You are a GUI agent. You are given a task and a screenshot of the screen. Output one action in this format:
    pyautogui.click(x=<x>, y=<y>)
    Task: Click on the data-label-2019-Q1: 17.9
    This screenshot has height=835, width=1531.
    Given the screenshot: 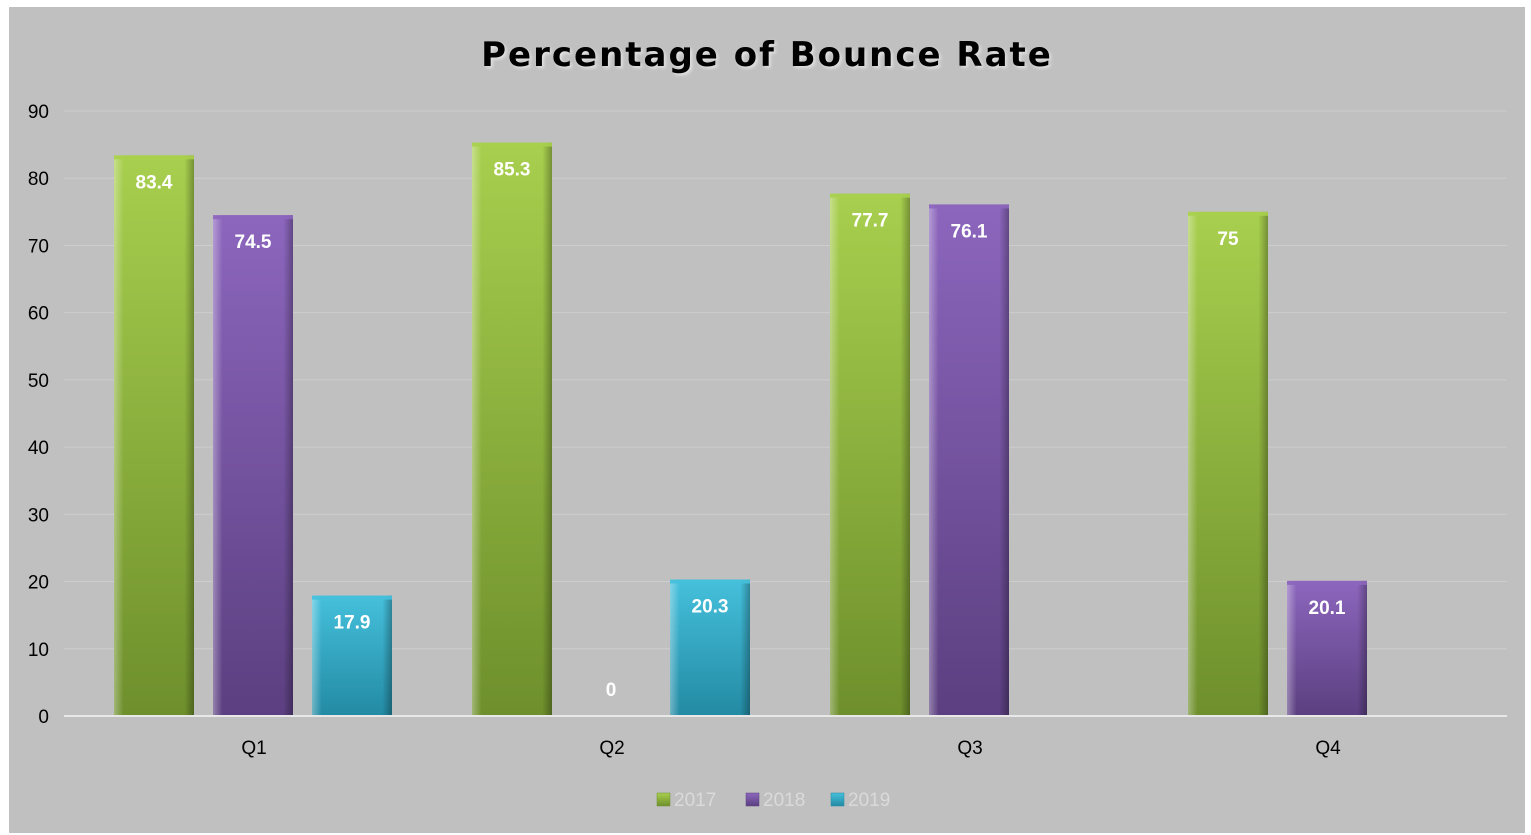 What is the action you would take?
    pyautogui.click(x=352, y=623)
    